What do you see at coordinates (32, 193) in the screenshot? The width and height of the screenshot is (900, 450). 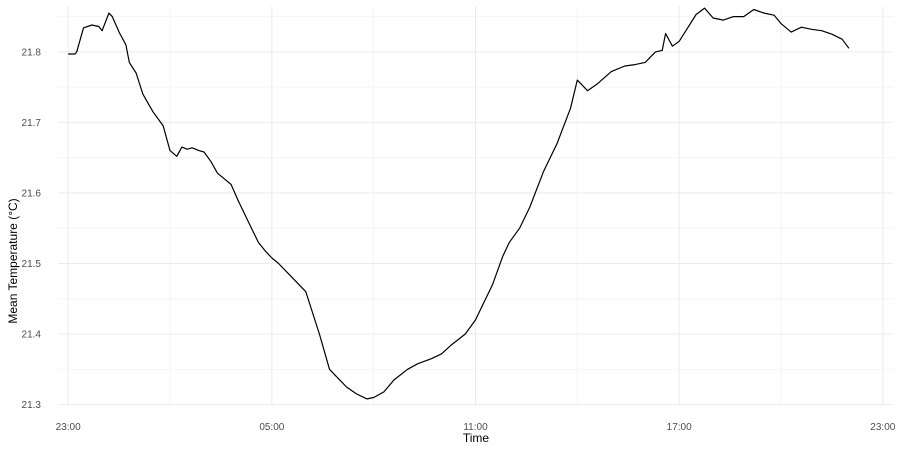 I see `y-tick-label: 21.6` at bounding box center [32, 193].